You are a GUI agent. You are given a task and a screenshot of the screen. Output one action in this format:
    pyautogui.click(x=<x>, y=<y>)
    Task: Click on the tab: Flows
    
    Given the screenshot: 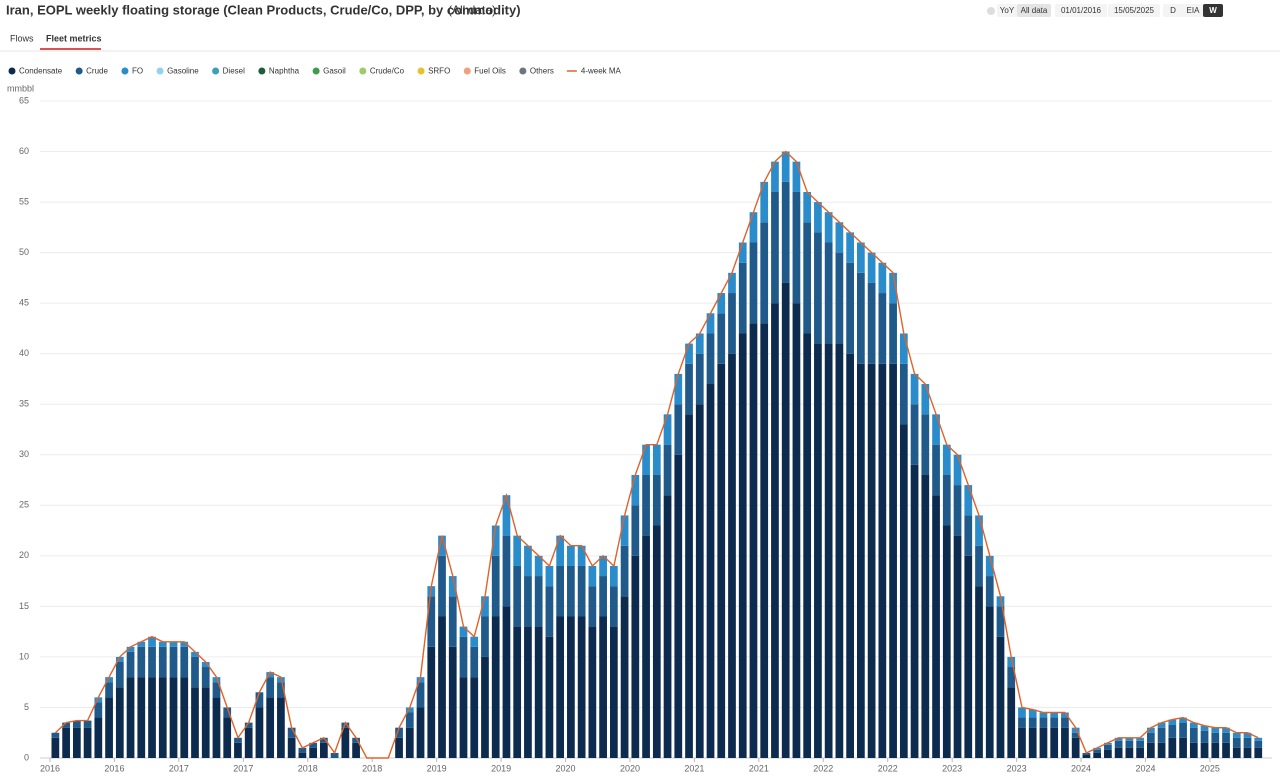 What is the action you would take?
    pyautogui.click(x=22, y=38)
    